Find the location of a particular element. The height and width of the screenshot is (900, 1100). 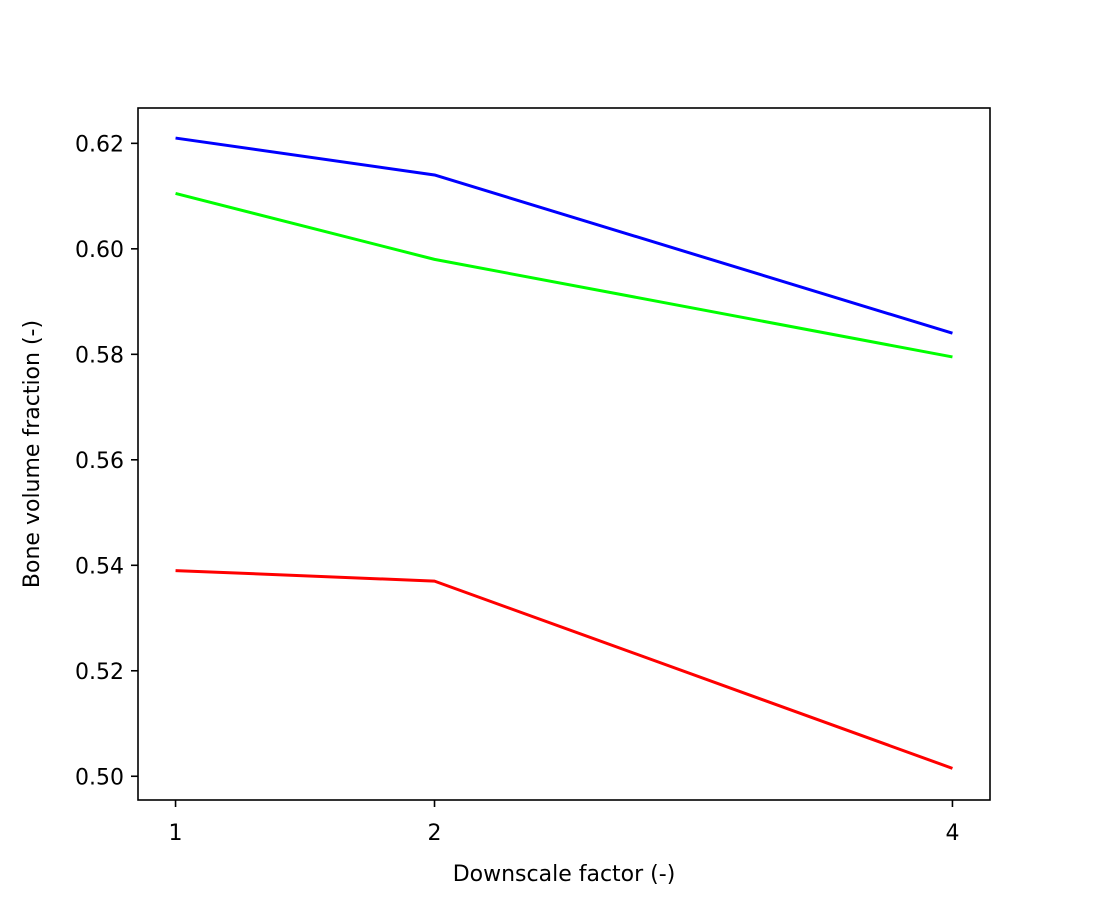

y-tick-label: 0.58 is located at coordinates (99, 355).